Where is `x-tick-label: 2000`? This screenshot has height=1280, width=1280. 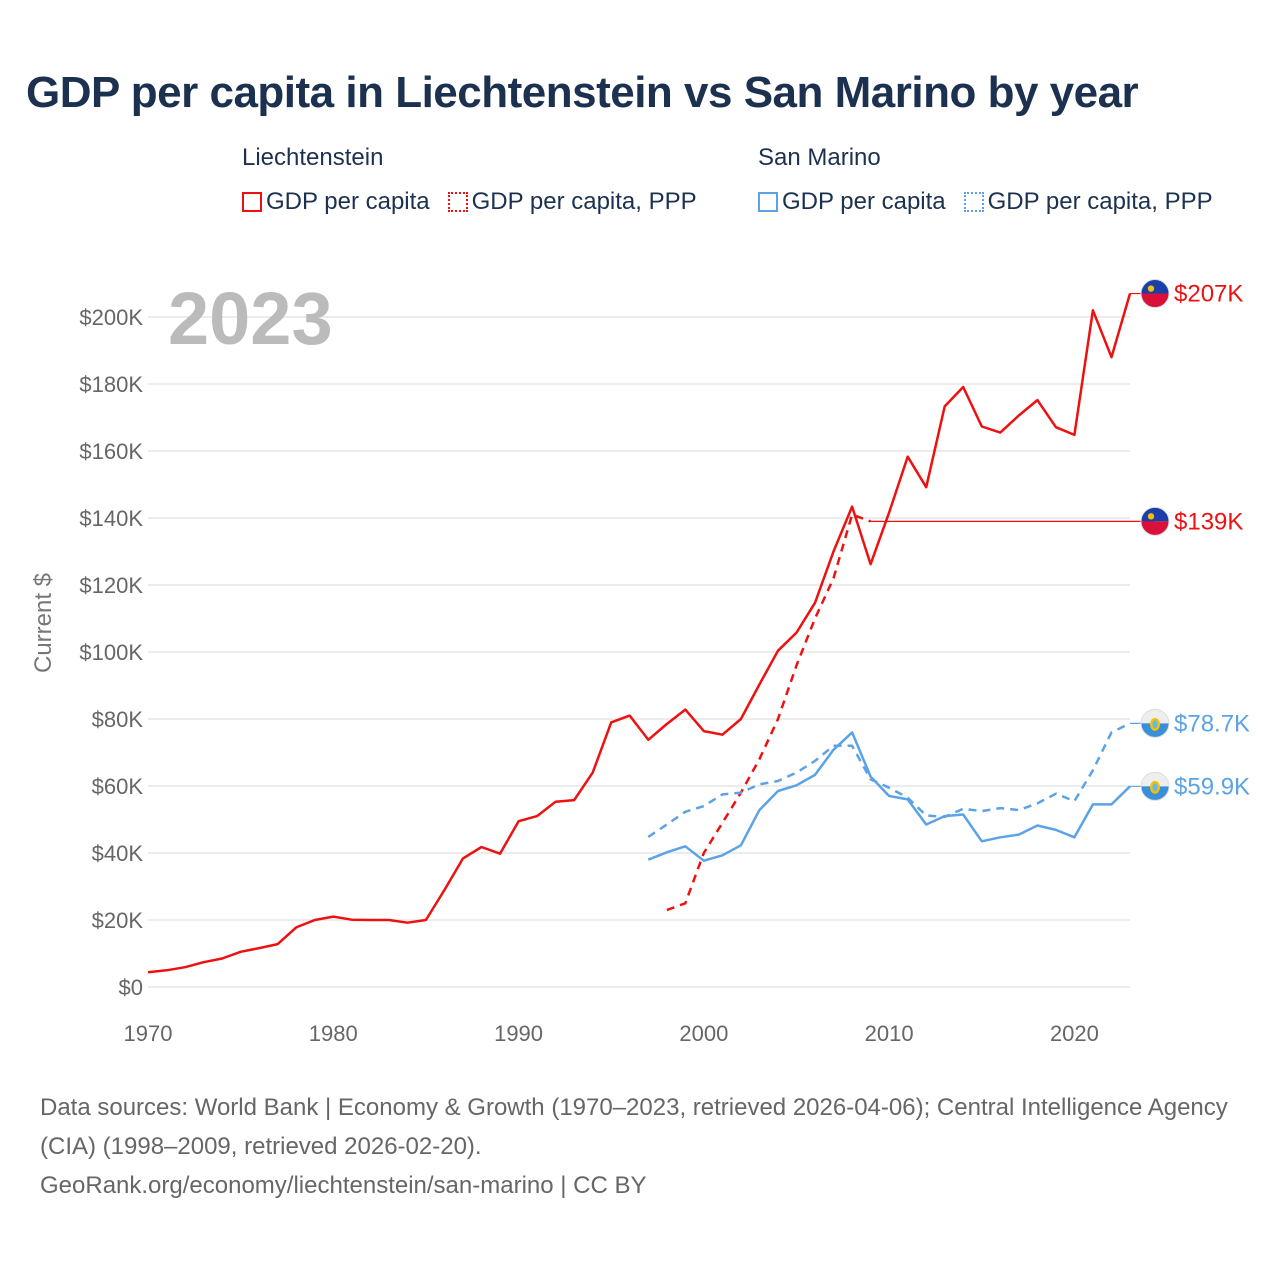 x-tick-label: 2000 is located at coordinates (703, 1033).